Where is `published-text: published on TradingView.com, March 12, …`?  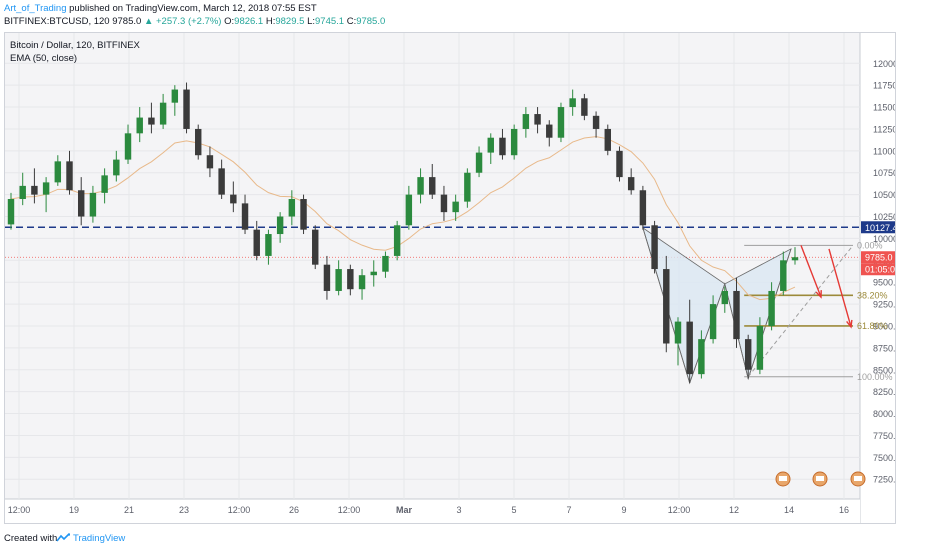 published-text: published on TradingView.com, March 12, … is located at coordinates (193, 8).